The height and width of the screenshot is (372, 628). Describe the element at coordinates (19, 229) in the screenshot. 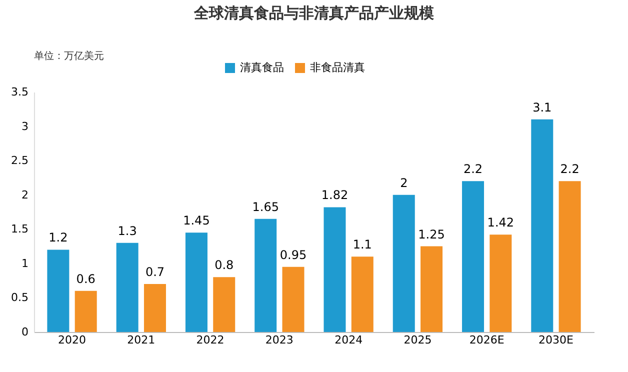

I see `y-tick-label: 1.5` at that location.